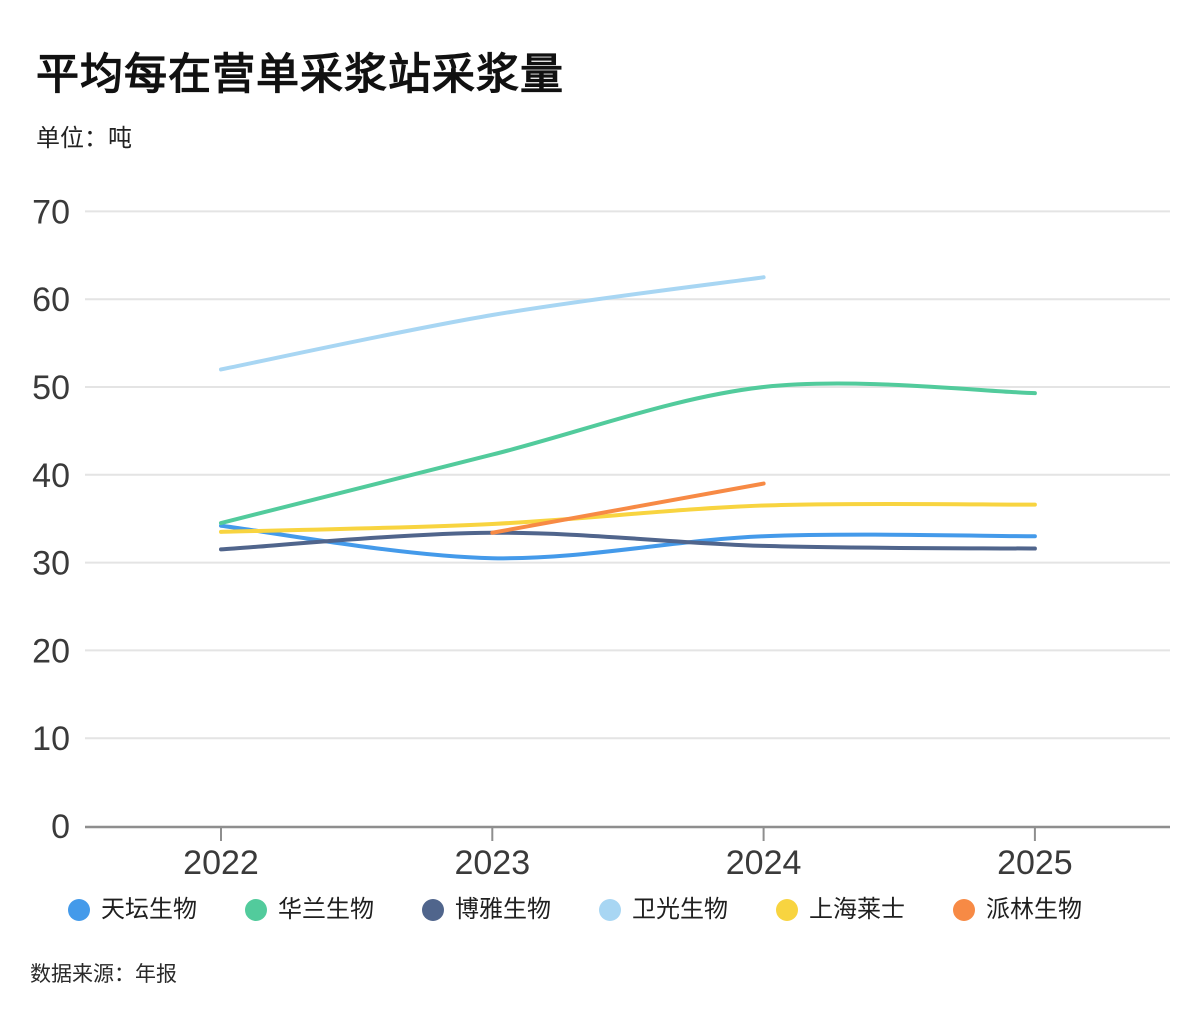 This screenshot has width=1200, height=1020. What do you see at coordinates (103, 974) in the screenshot?
I see `data-source: 数据来源：年报` at bounding box center [103, 974].